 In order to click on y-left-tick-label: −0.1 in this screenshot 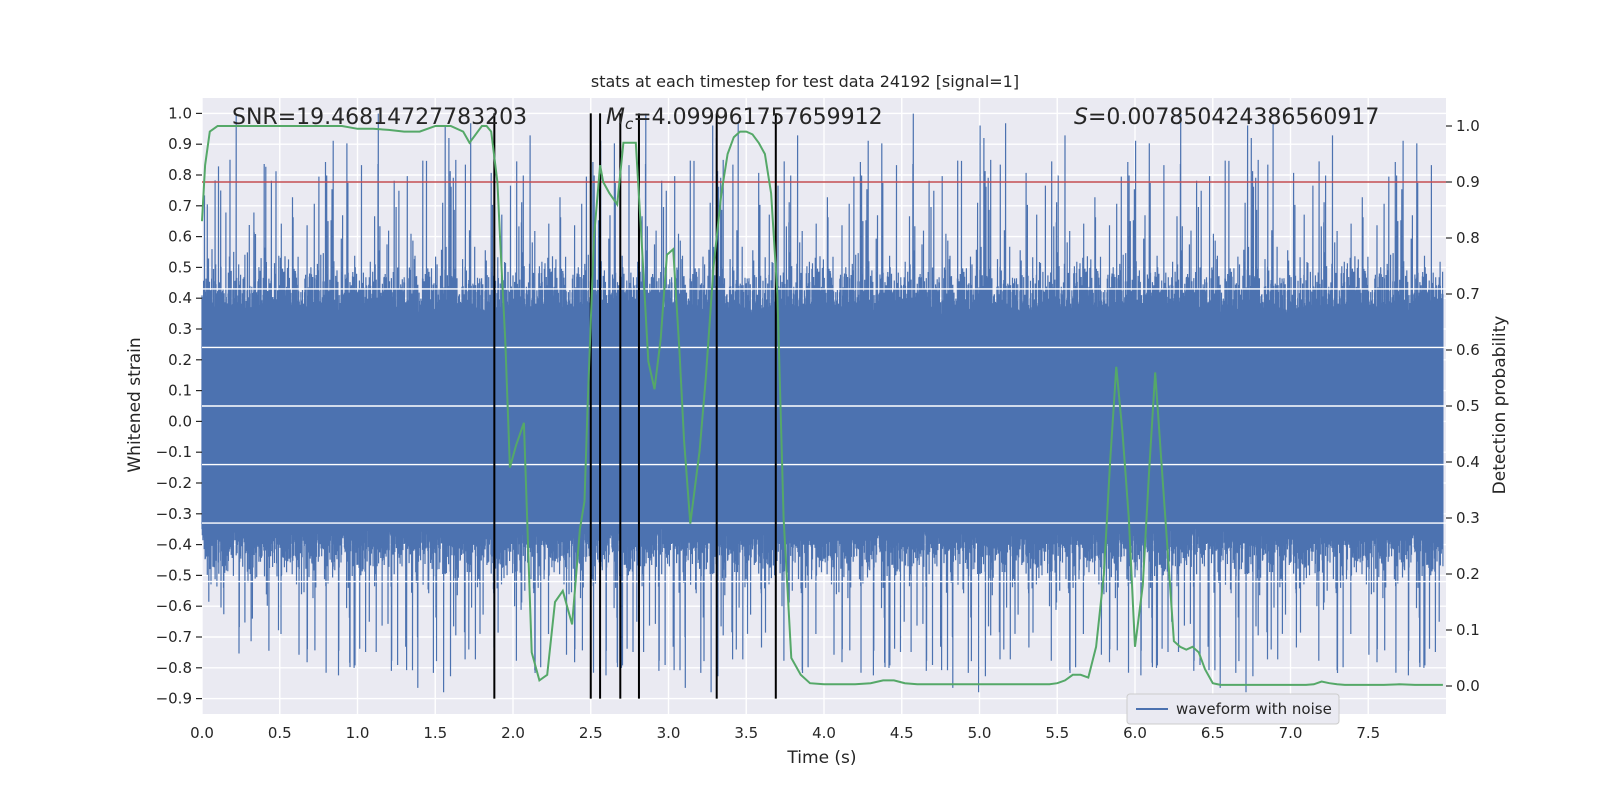, I will do `click(174, 452)`.